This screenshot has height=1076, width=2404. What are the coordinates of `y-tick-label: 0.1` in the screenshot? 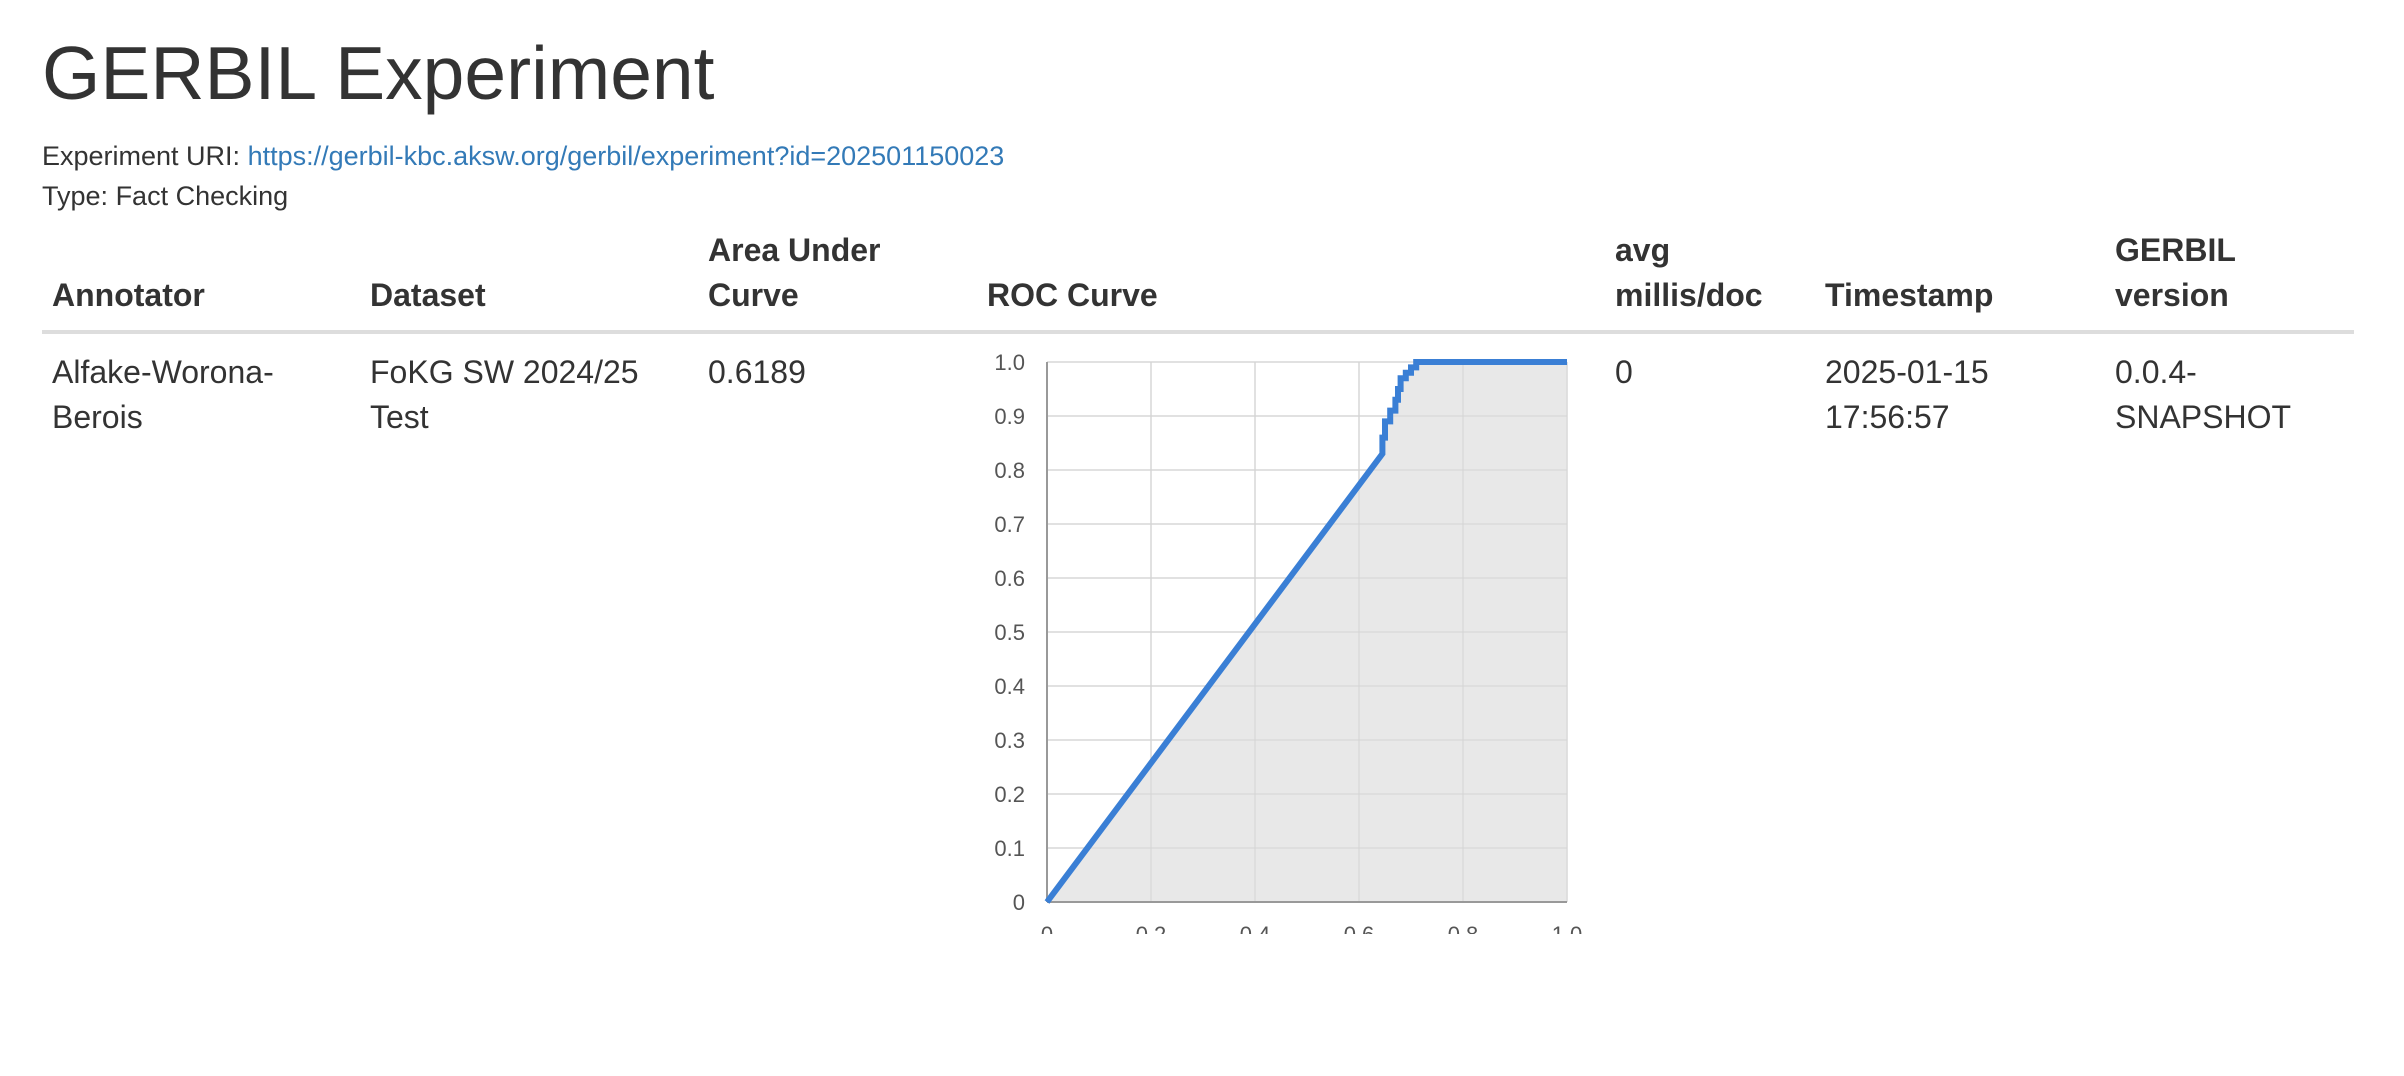 It's located at (1009, 848).